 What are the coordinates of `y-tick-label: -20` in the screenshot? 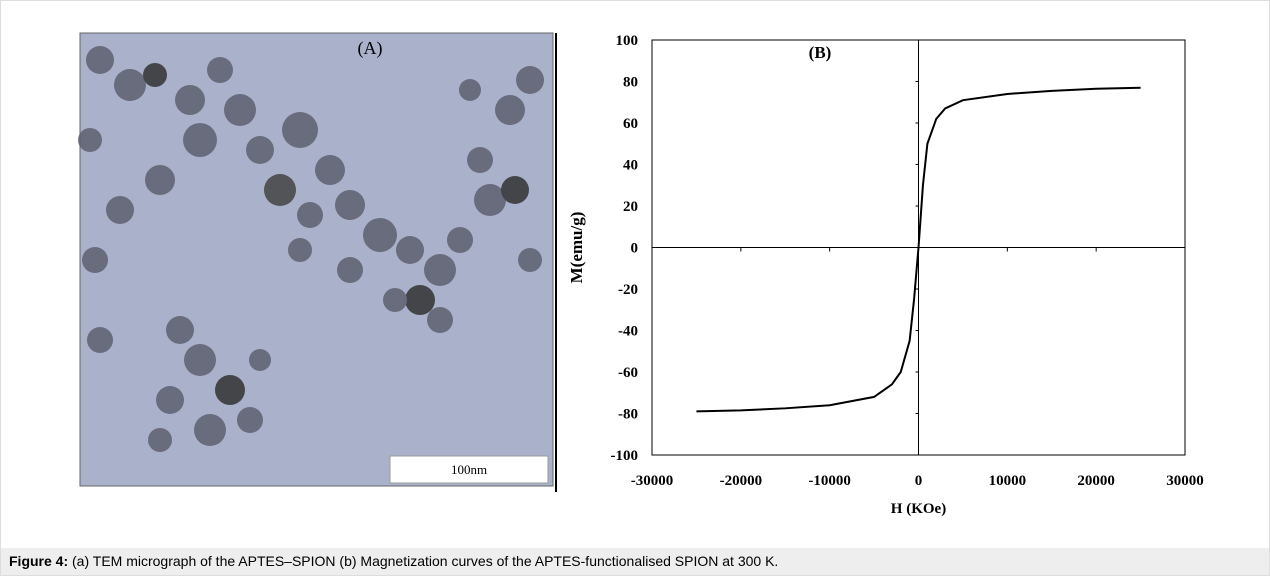 It's located at (628, 290).